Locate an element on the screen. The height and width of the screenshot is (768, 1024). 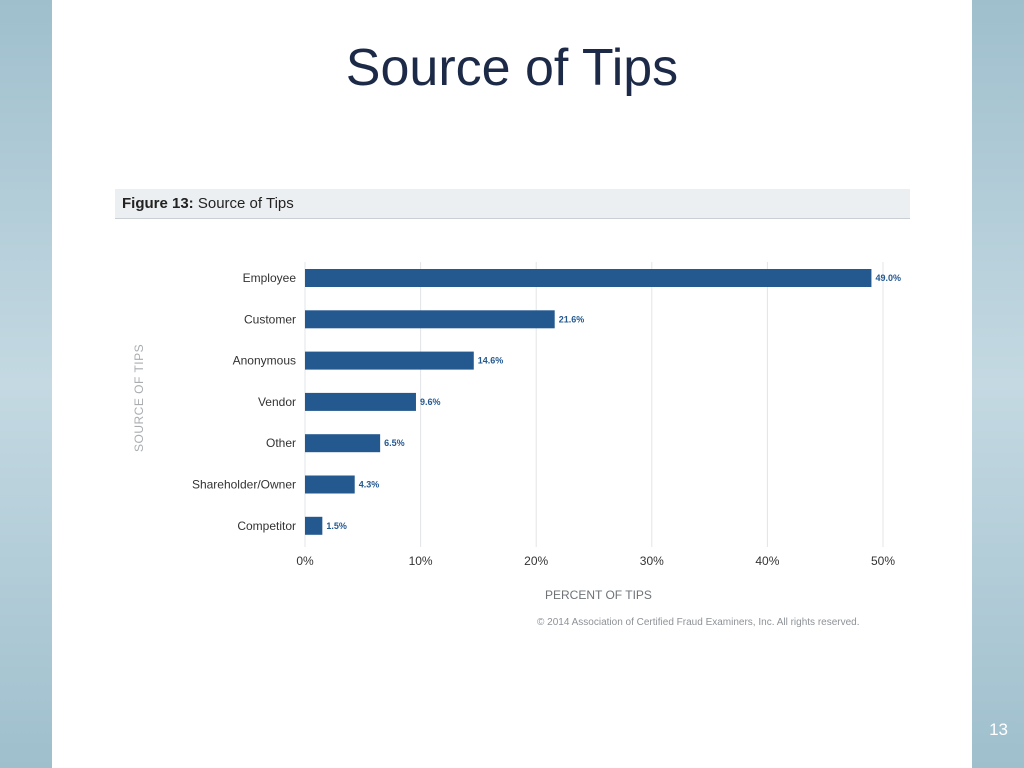
x-tick-label: 20% is located at coordinates (536, 561).